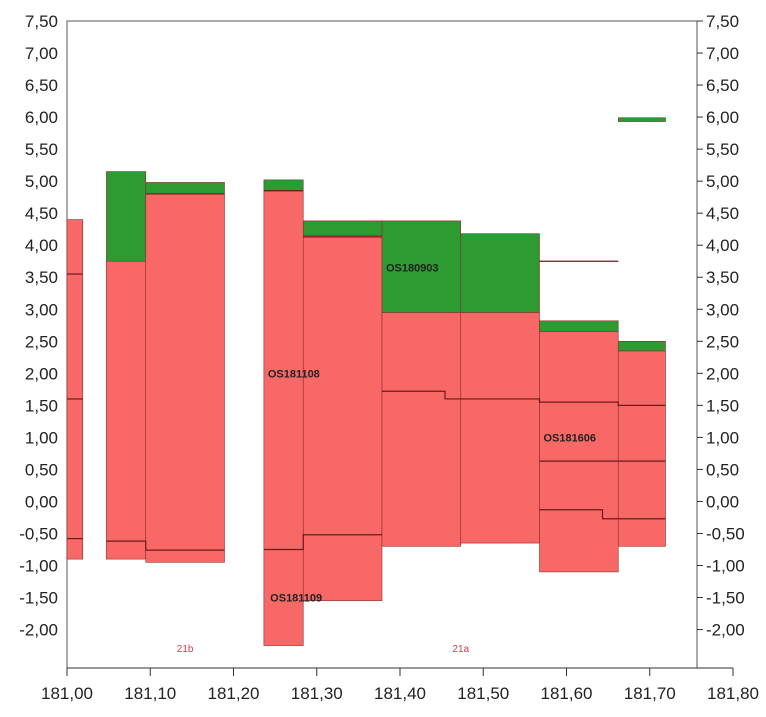 This screenshot has height=717, width=766. Describe the element at coordinates (38, 630) in the screenshot. I see `y-tick-label-left: -2,00` at that location.